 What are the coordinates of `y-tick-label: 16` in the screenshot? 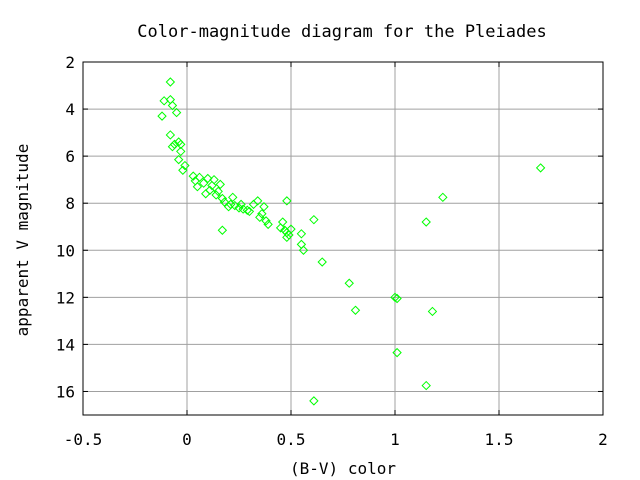 It's located at (65, 391).